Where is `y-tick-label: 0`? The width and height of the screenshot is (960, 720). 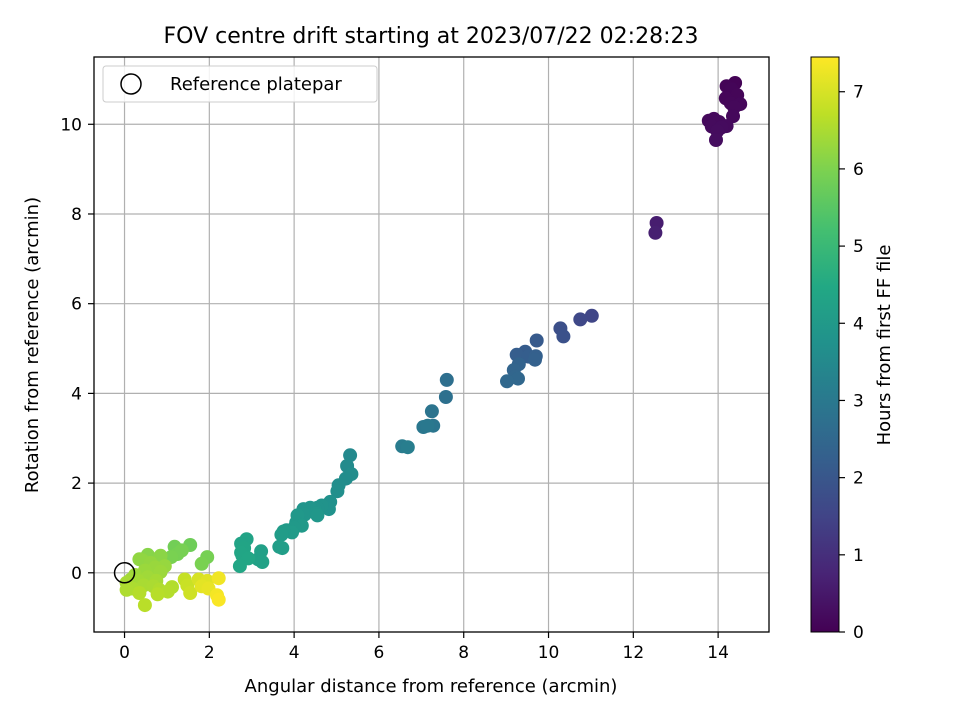 y-tick-label: 0 is located at coordinates (76, 574).